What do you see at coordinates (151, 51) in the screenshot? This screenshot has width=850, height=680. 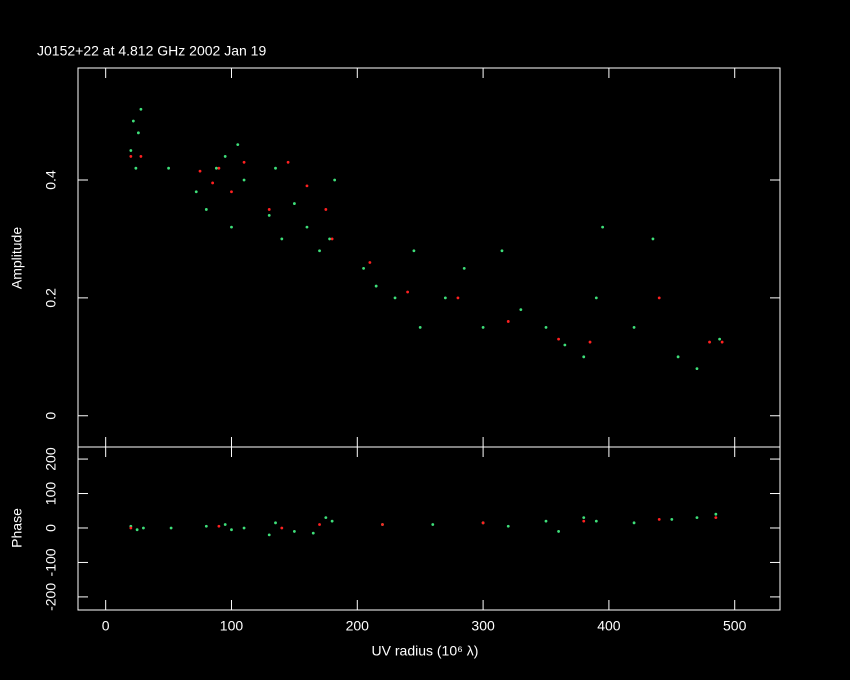 I see `chart-title: J0152+22 at 4.812 GHz 2002 Jan 19` at bounding box center [151, 51].